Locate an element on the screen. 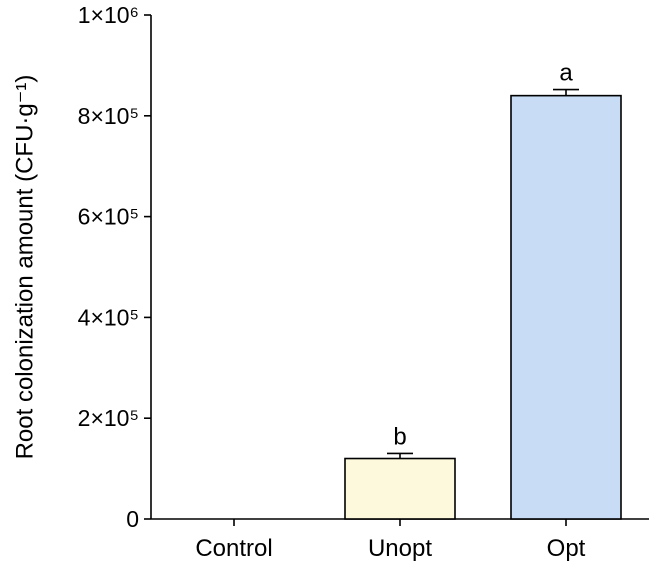  y-tick-label: 0 is located at coordinates (132, 519).